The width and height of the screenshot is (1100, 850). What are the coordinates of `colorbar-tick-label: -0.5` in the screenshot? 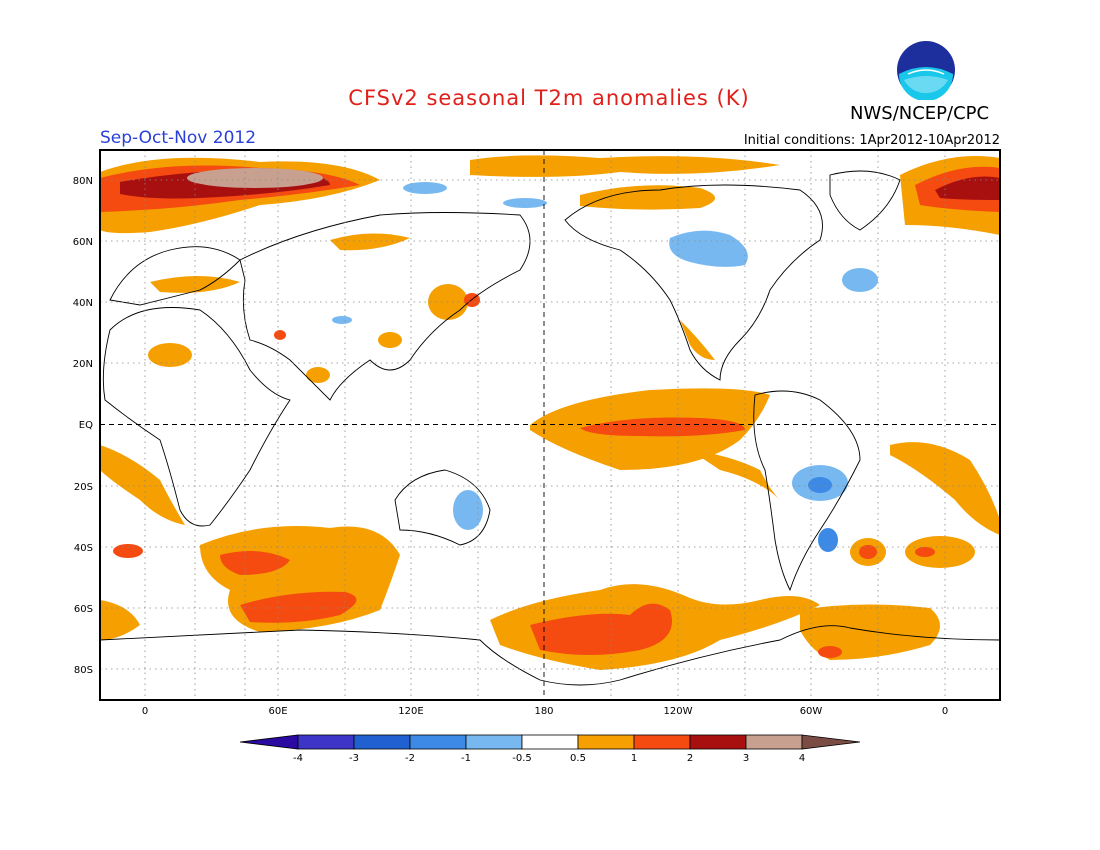 It's located at (522, 758).